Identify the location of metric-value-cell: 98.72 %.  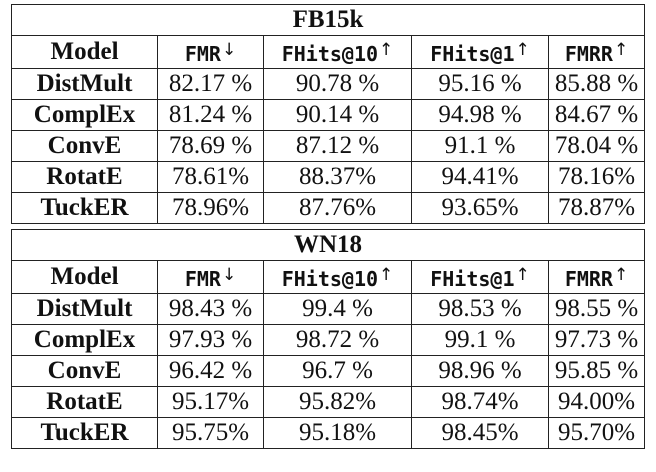
(337, 340).